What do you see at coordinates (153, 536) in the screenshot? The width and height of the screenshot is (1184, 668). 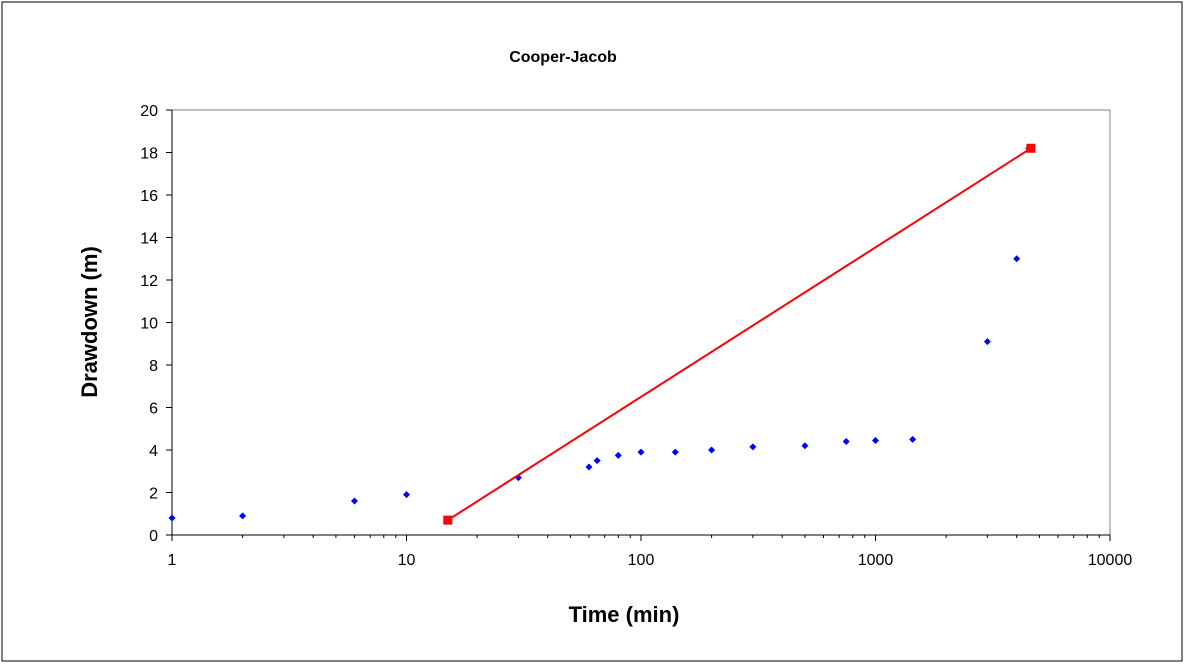 I see `y-tick-label: 0` at bounding box center [153, 536].